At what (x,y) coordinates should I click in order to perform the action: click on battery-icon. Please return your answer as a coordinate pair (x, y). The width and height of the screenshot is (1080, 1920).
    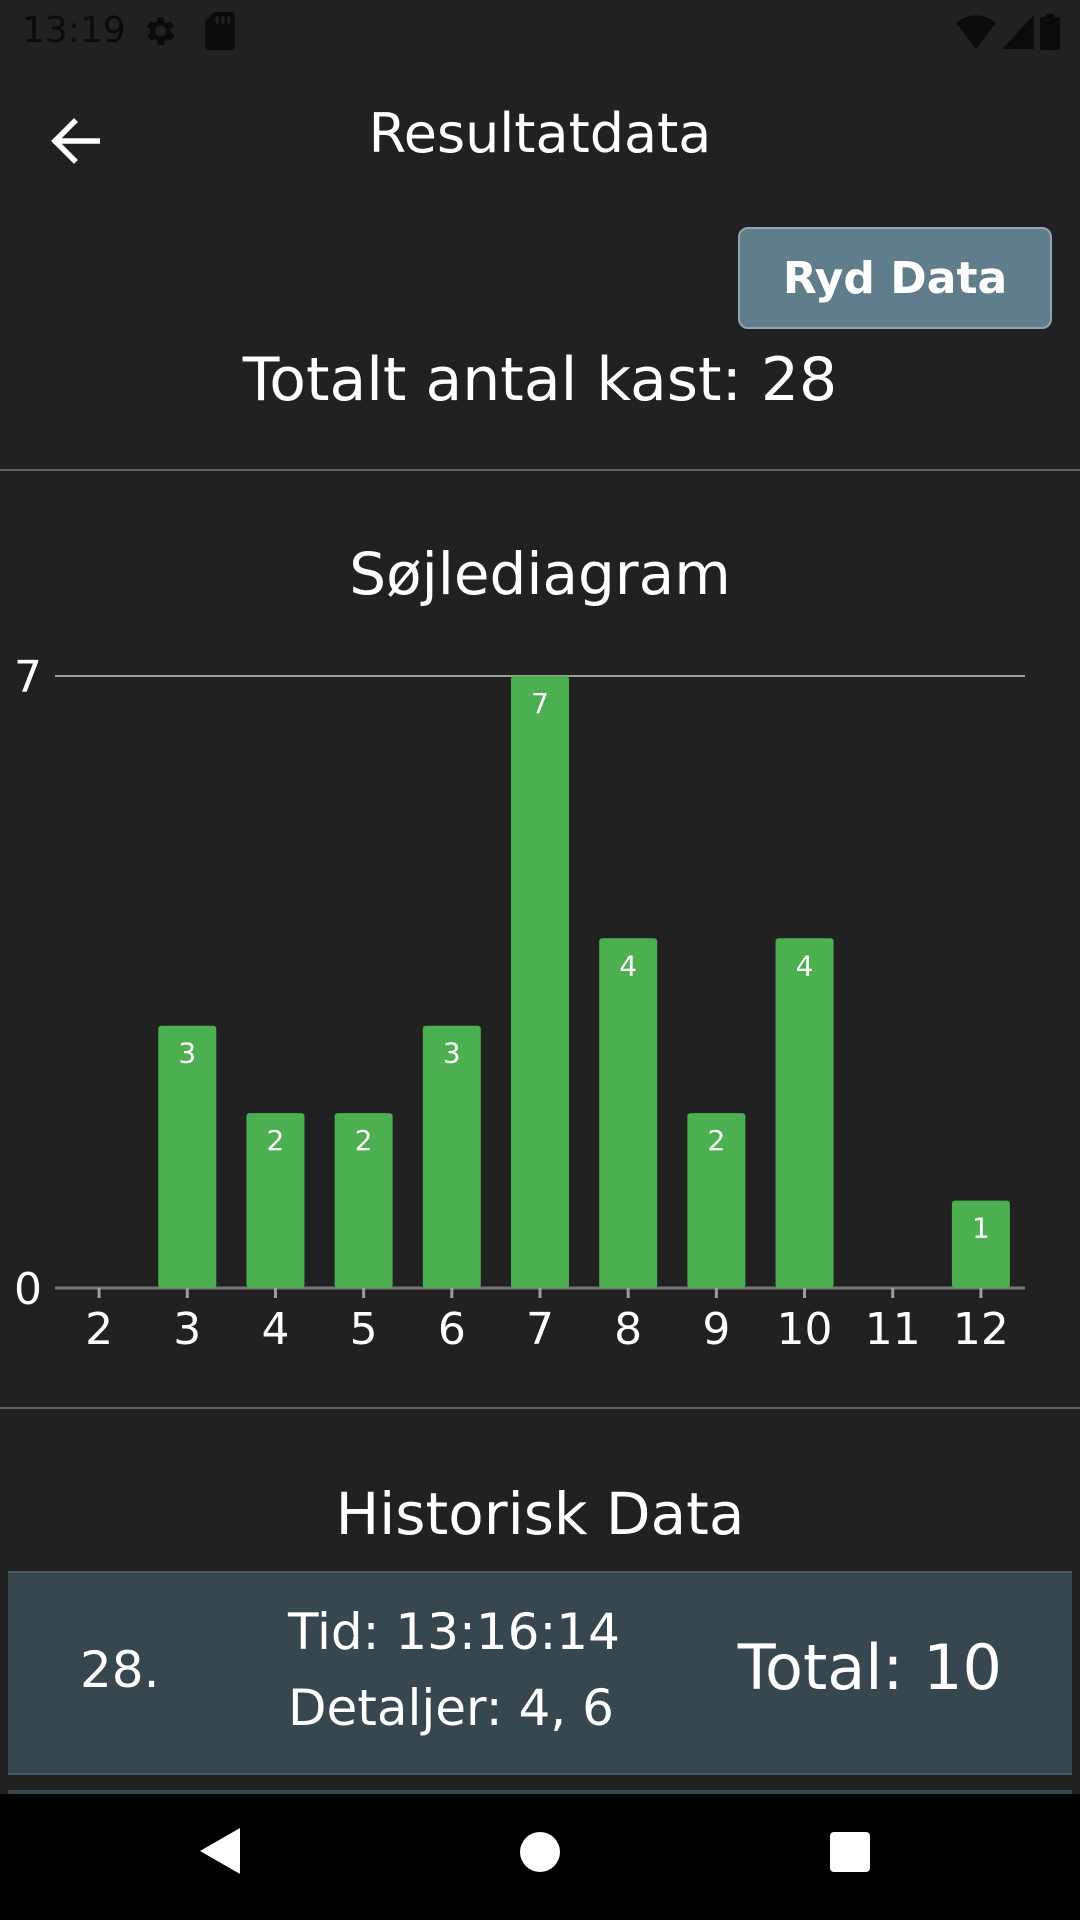
    Looking at the image, I should click on (1050, 32).